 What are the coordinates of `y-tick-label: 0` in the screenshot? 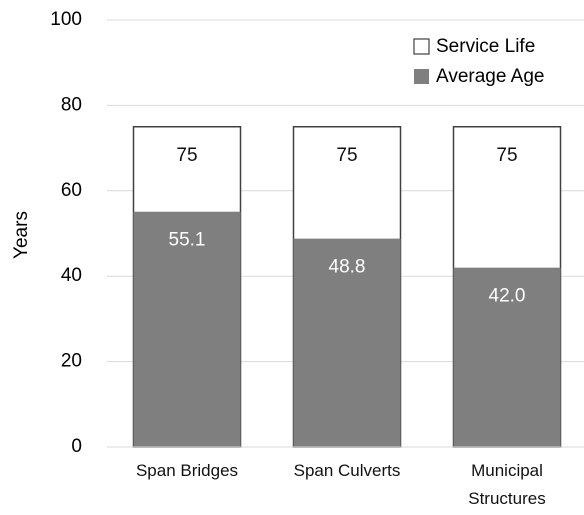 It's located at (76, 446).